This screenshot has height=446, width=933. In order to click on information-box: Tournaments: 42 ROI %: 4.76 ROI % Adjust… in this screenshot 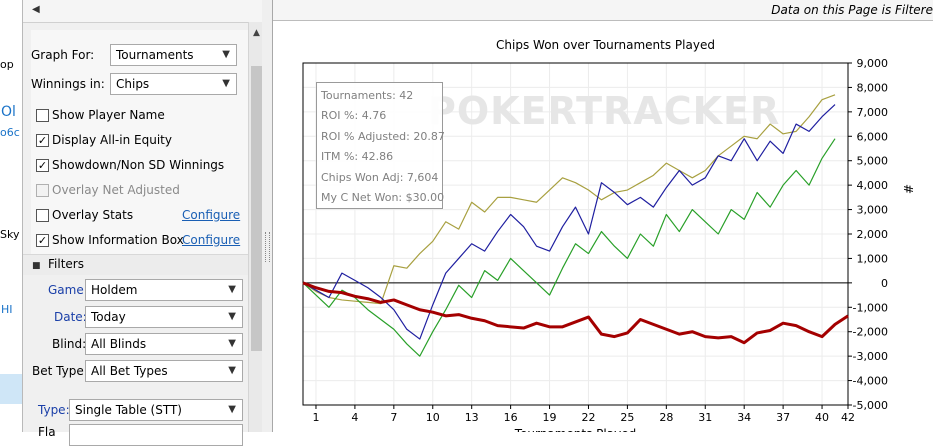, I will do `click(380, 145)`.